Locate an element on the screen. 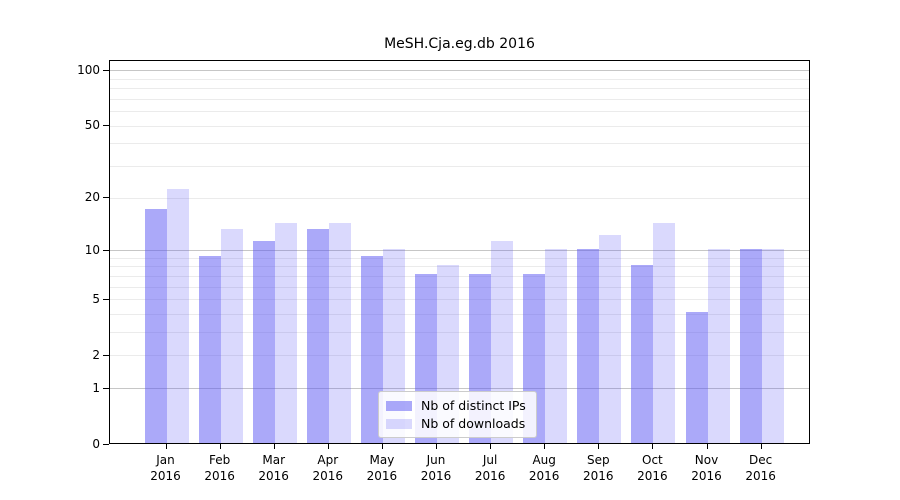 The image size is (900, 500). bar-downloads-apr is located at coordinates (339, 333).